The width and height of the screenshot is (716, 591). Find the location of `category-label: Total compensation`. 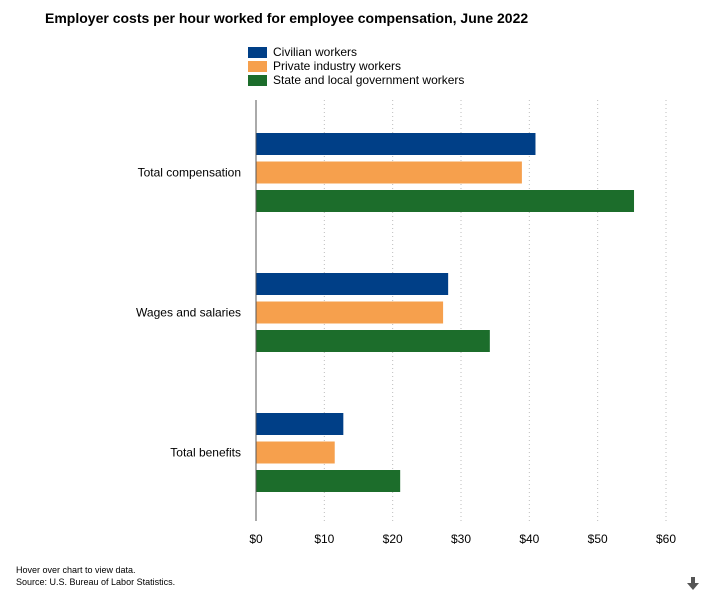

category-label: Total compensation is located at coordinates (189, 173).